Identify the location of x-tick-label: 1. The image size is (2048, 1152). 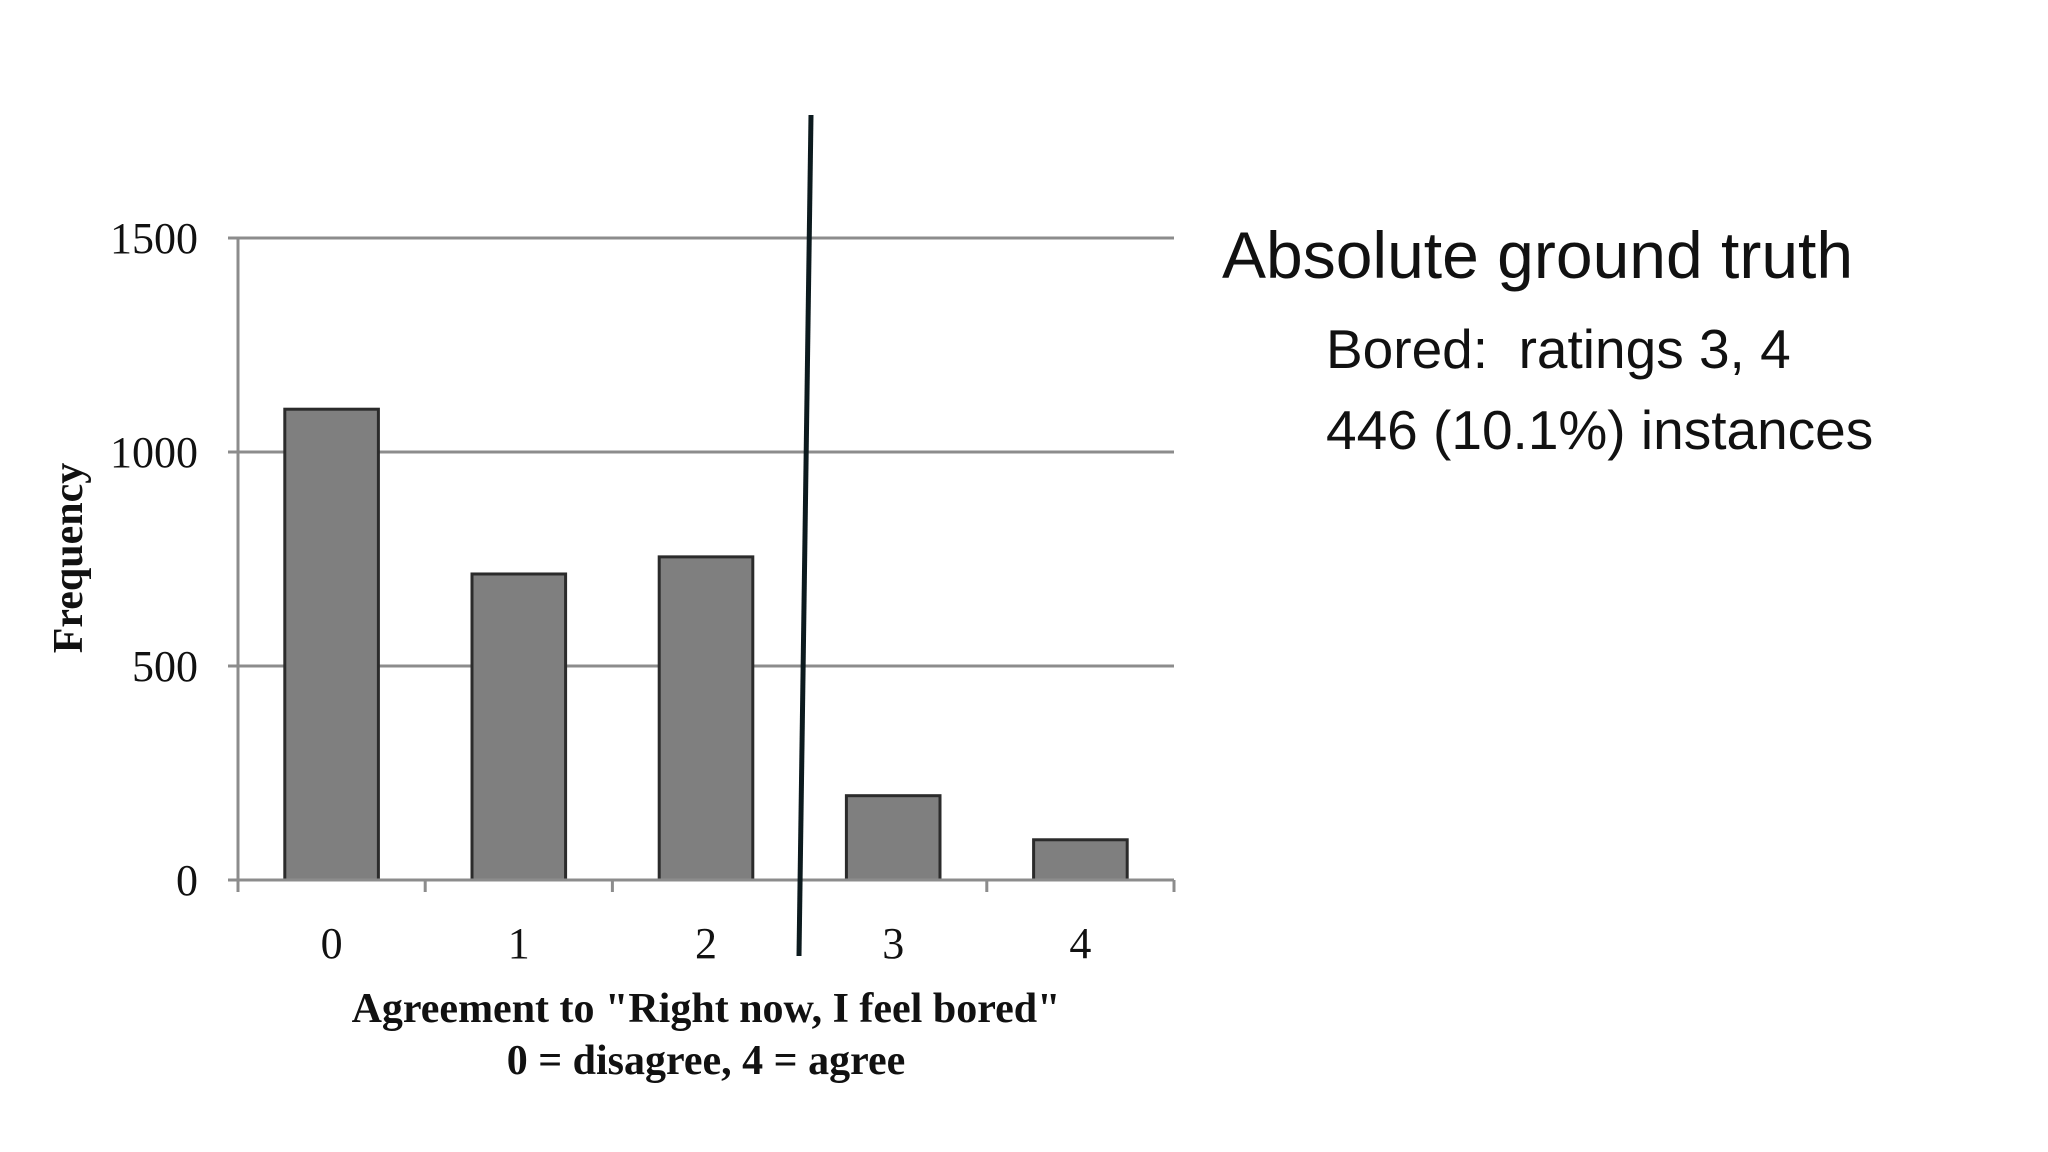
(519, 943).